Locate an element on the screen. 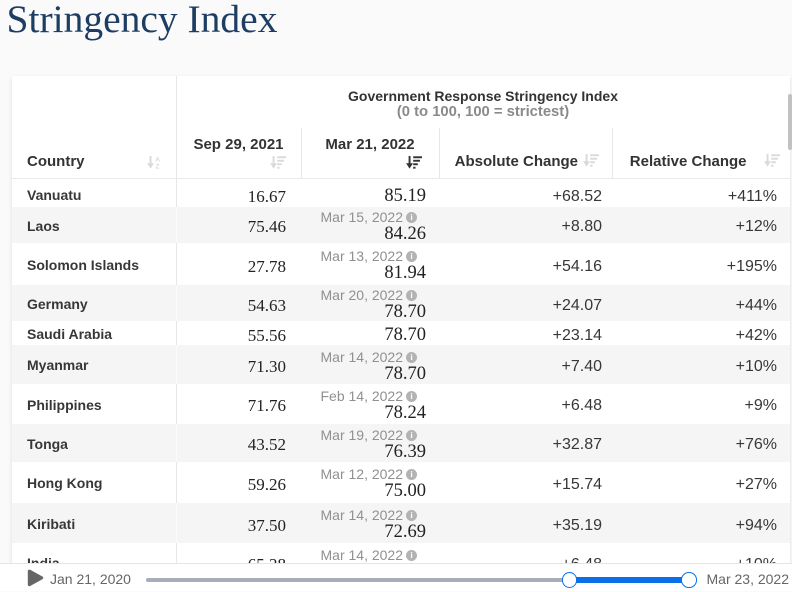  svg-text: A is located at coordinates (157, 160).